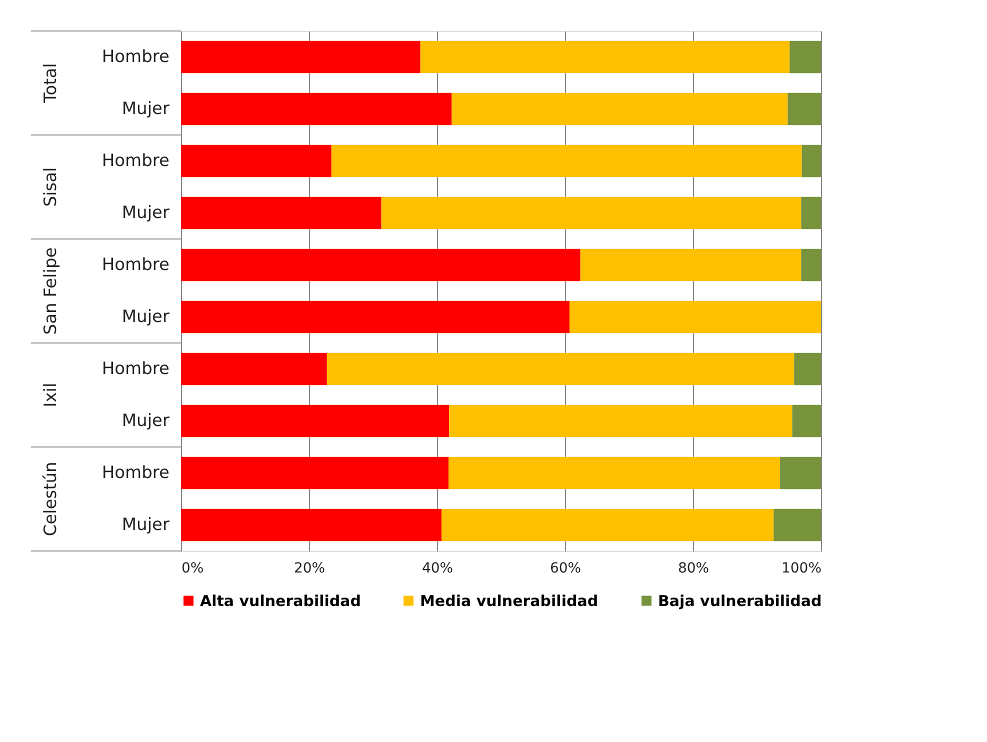  I want to click on text: Ixil, so click(51, 395).